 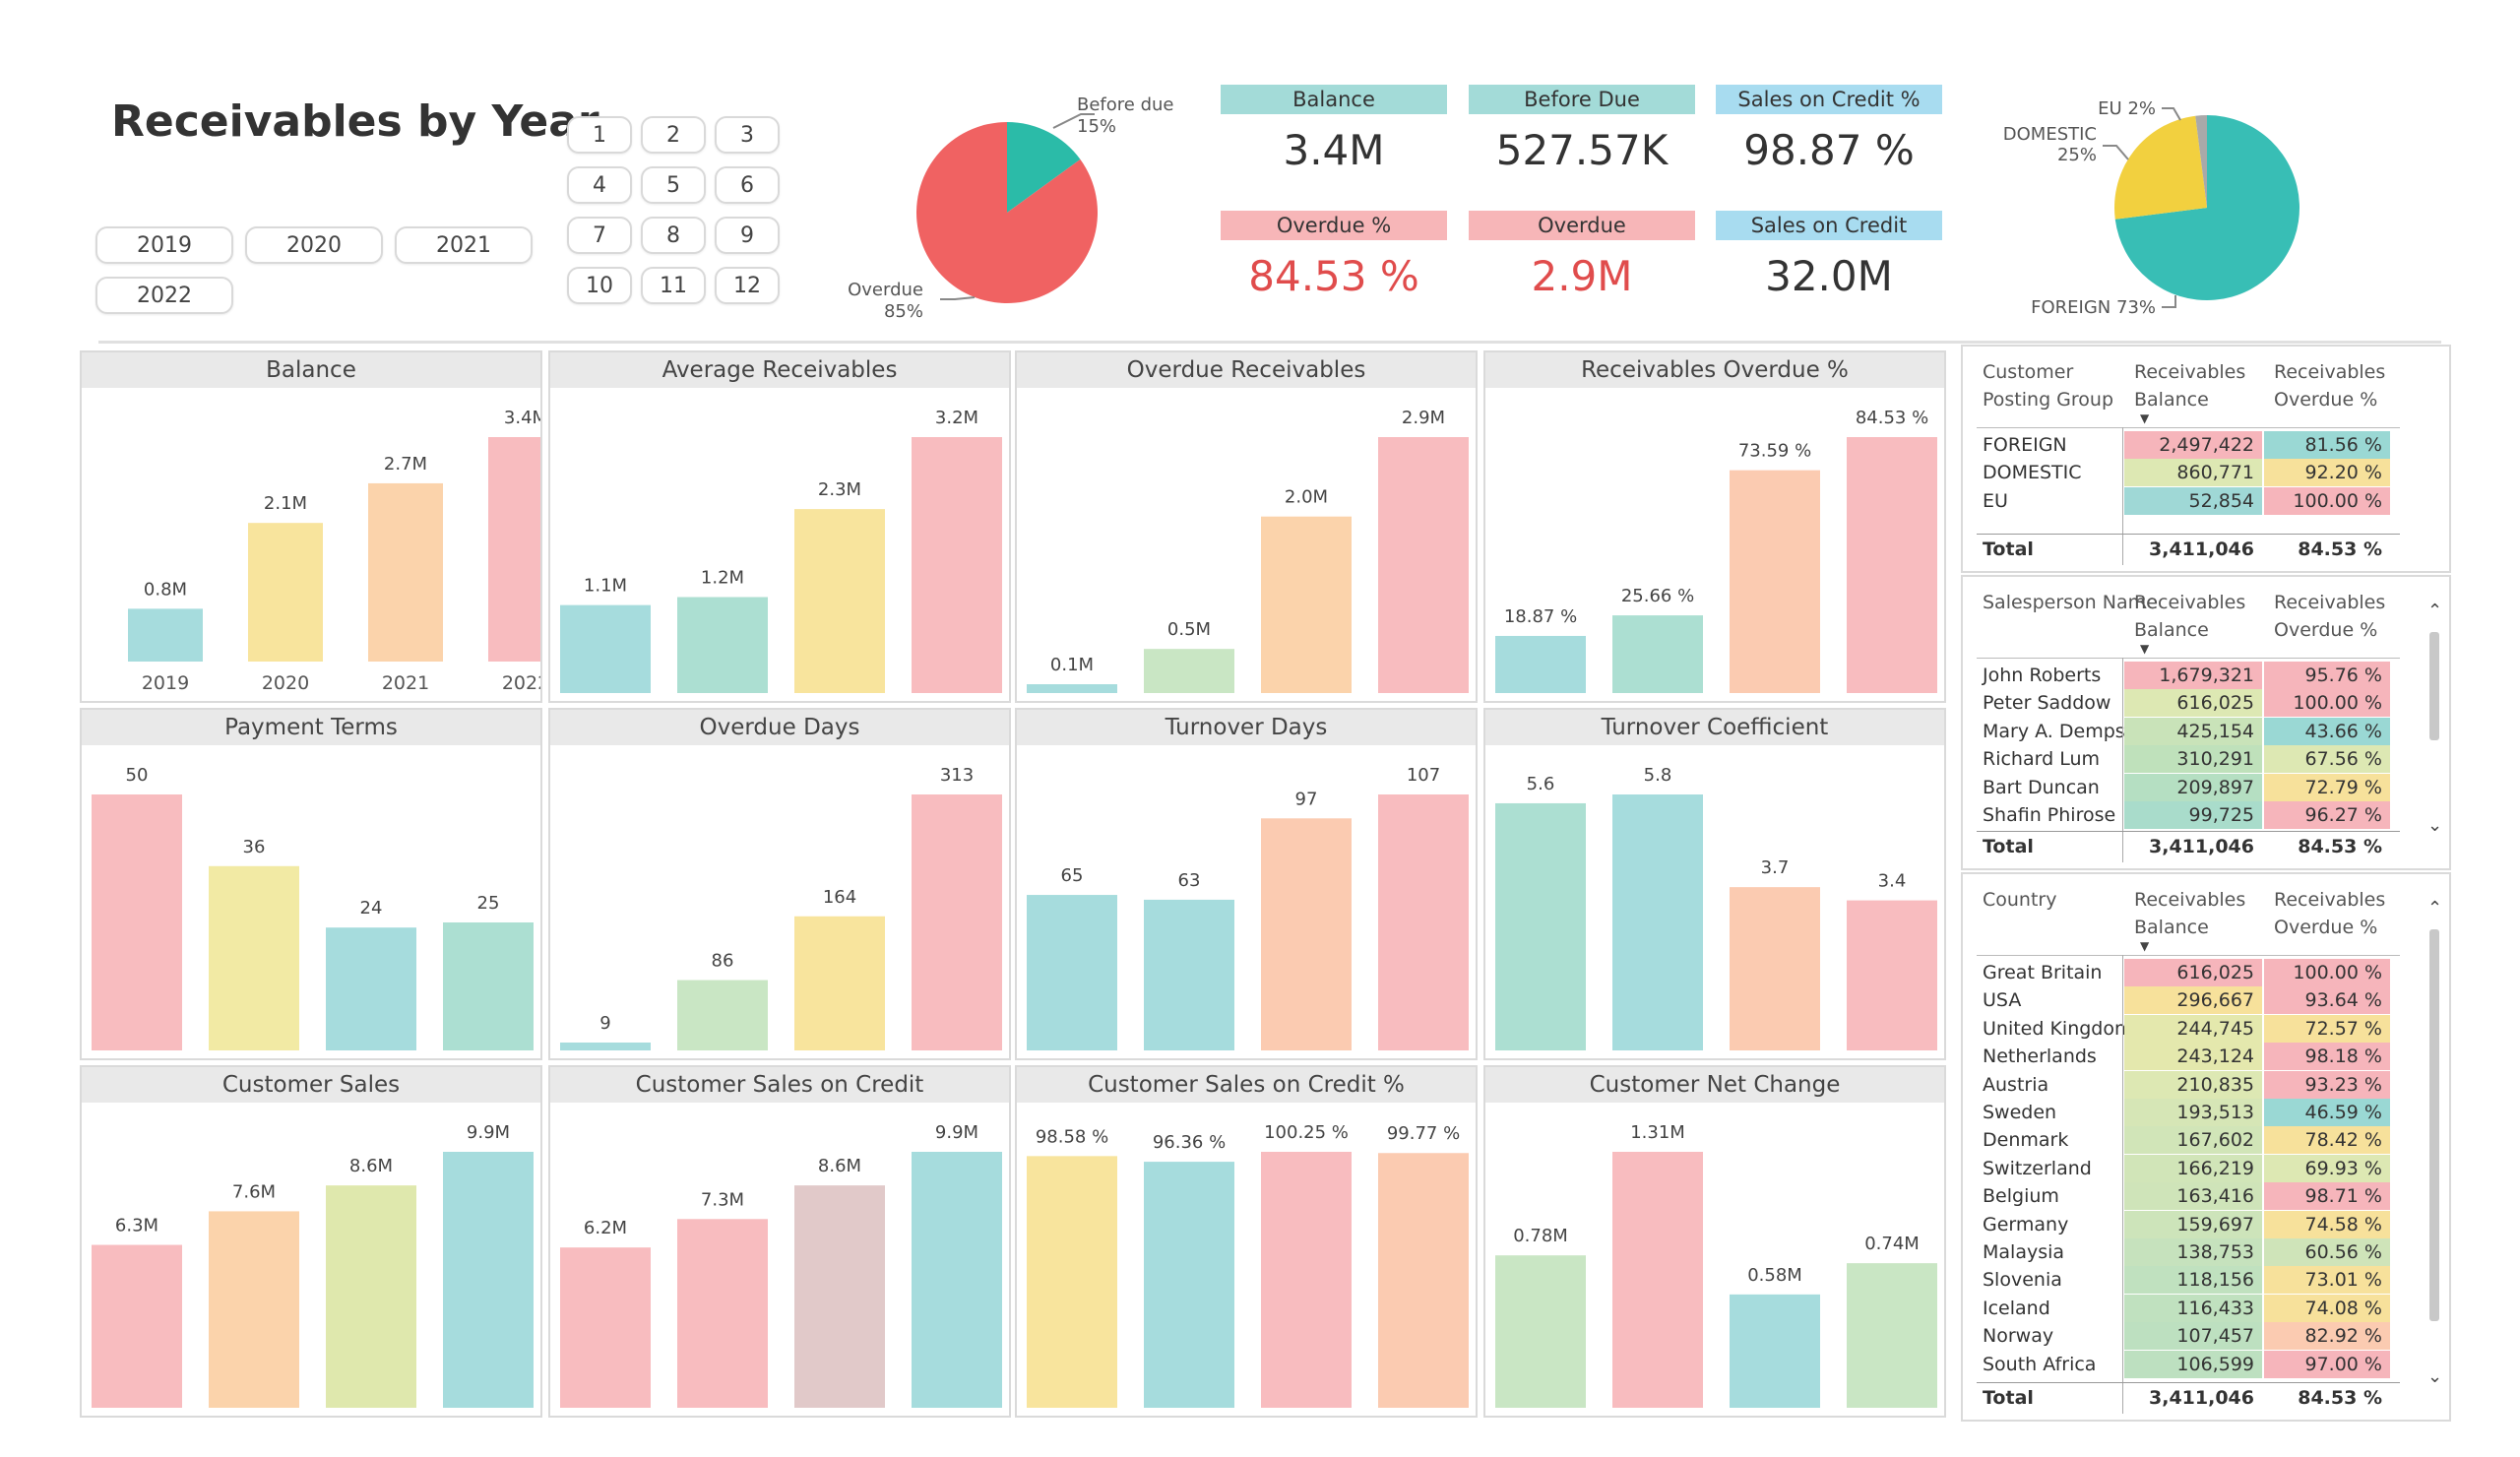 I want to click on group-pie-slice-foreign, so click(x=2207, y=207).